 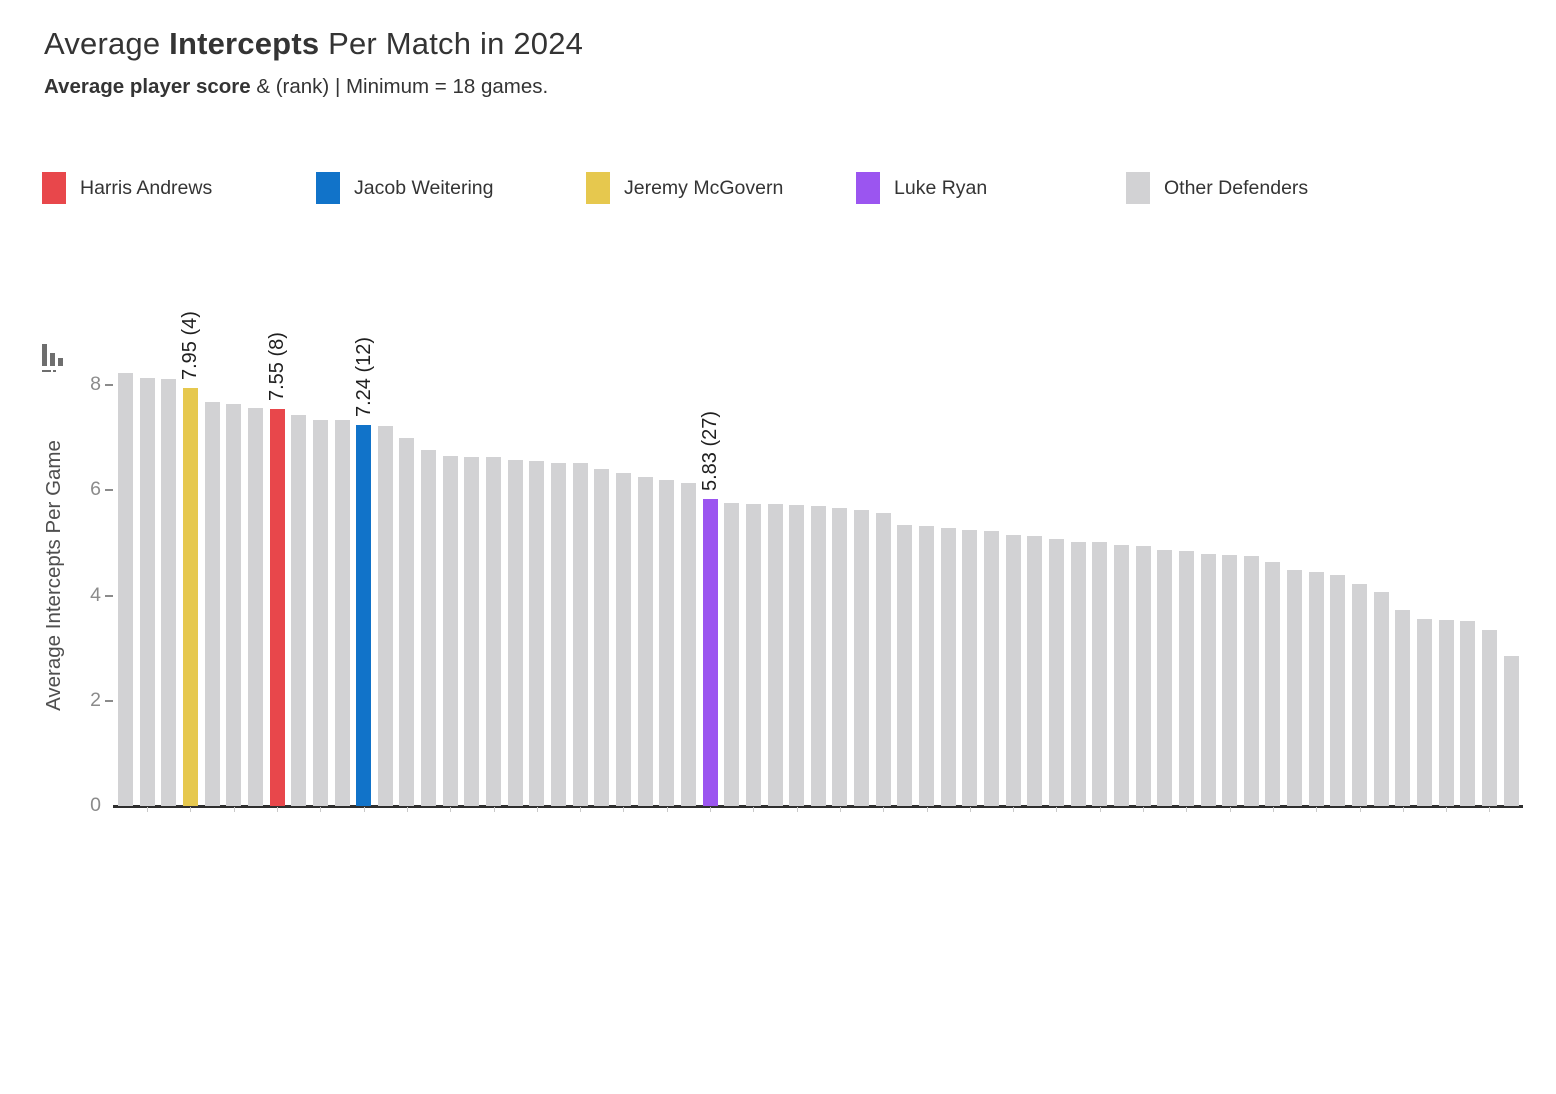 What do you see at coordinates (710, 652) in the screenshot?
I see `bar-luke-ryan` at bounding box center [710, 652].